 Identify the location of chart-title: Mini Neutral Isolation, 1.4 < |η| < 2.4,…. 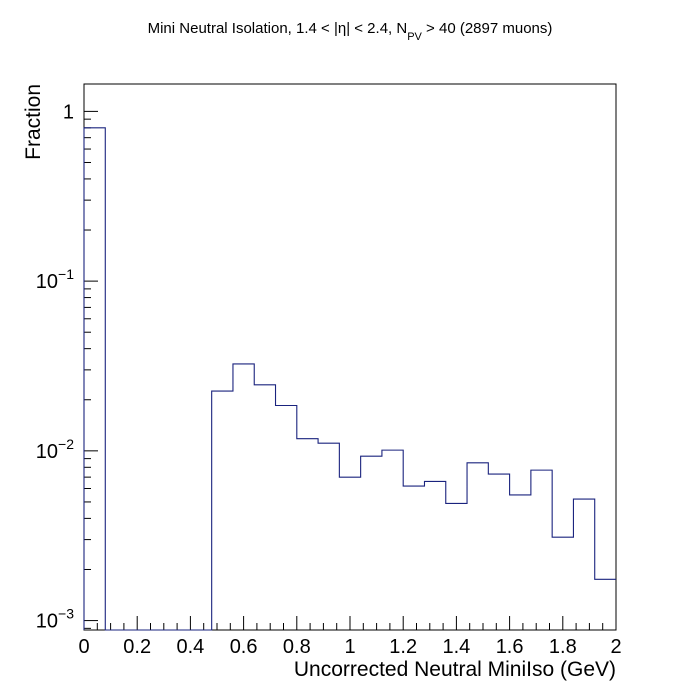
(350, 31).